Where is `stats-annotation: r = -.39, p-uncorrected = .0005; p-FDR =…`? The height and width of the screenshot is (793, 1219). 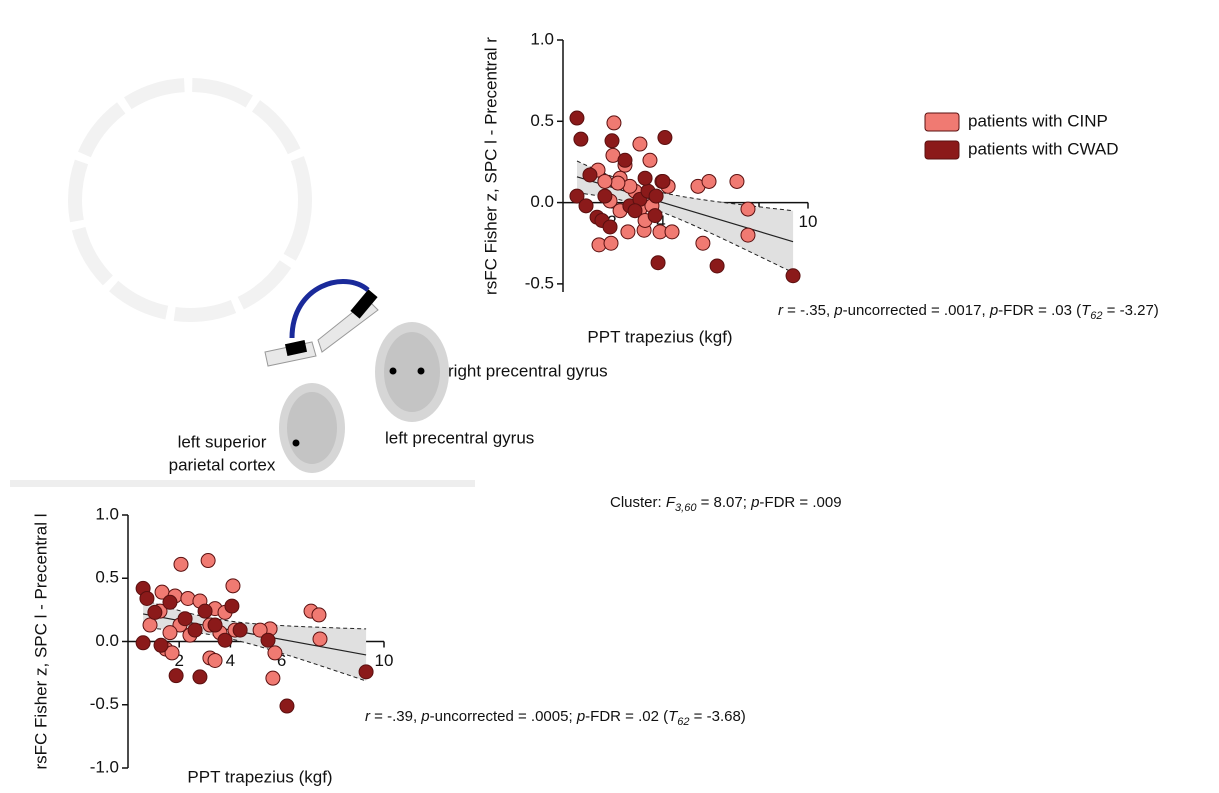 stats-annotation: r = -.39, p-uncorrected = .0005; p-FDR =… is located at coordinates (555, 718).